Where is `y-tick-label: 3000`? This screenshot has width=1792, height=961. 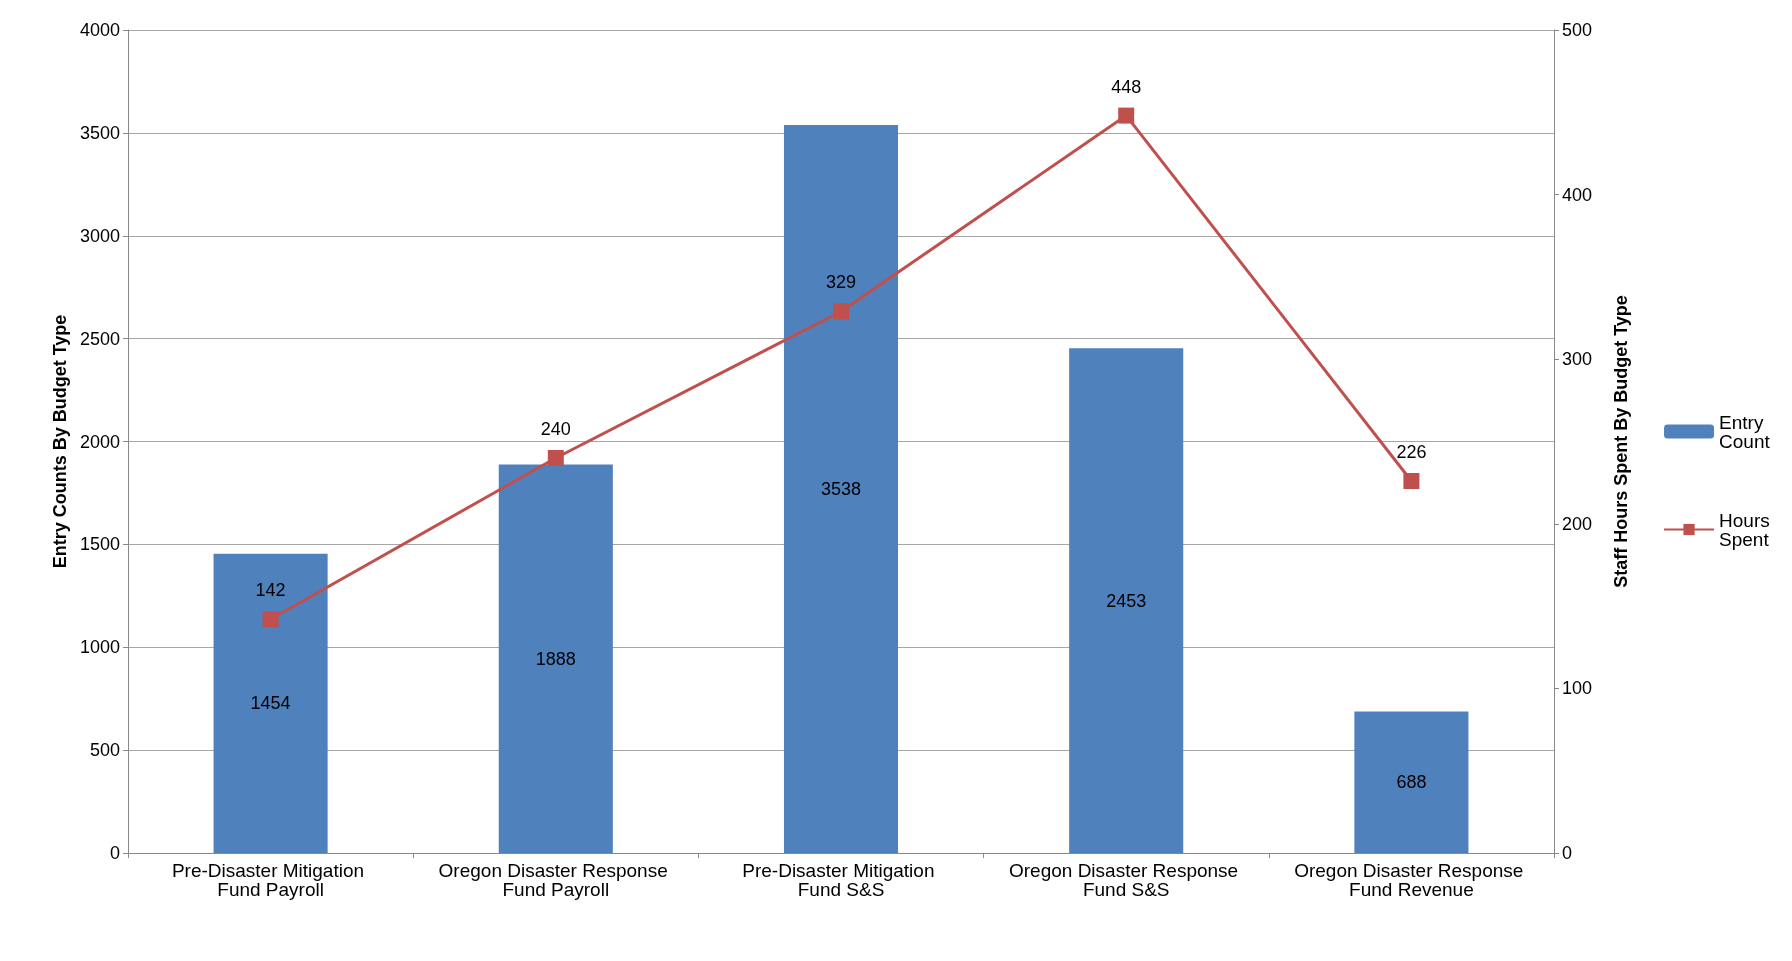 y-tick-label: 3000 is located at coordinates (99, 235).